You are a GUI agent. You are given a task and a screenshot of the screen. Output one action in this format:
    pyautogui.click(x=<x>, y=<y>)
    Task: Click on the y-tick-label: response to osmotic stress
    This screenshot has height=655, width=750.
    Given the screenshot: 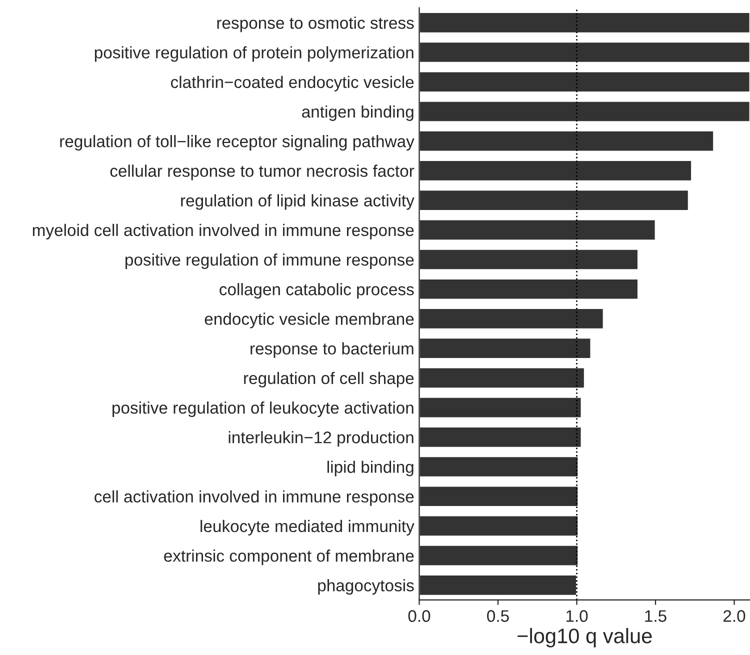 What is the action you would take?
    pyautogui.click(x=315, y=24)
    